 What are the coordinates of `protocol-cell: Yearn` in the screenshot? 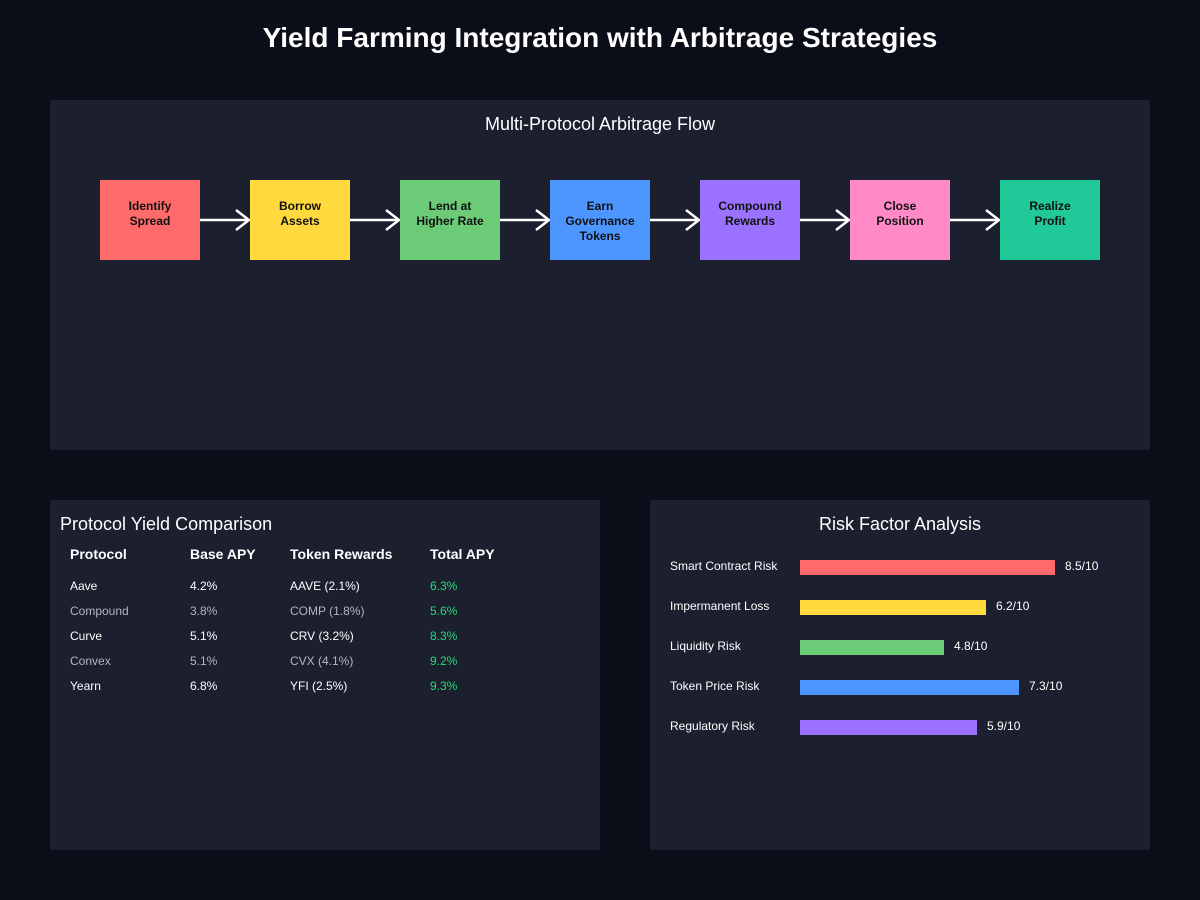 It's located at (85, 686).